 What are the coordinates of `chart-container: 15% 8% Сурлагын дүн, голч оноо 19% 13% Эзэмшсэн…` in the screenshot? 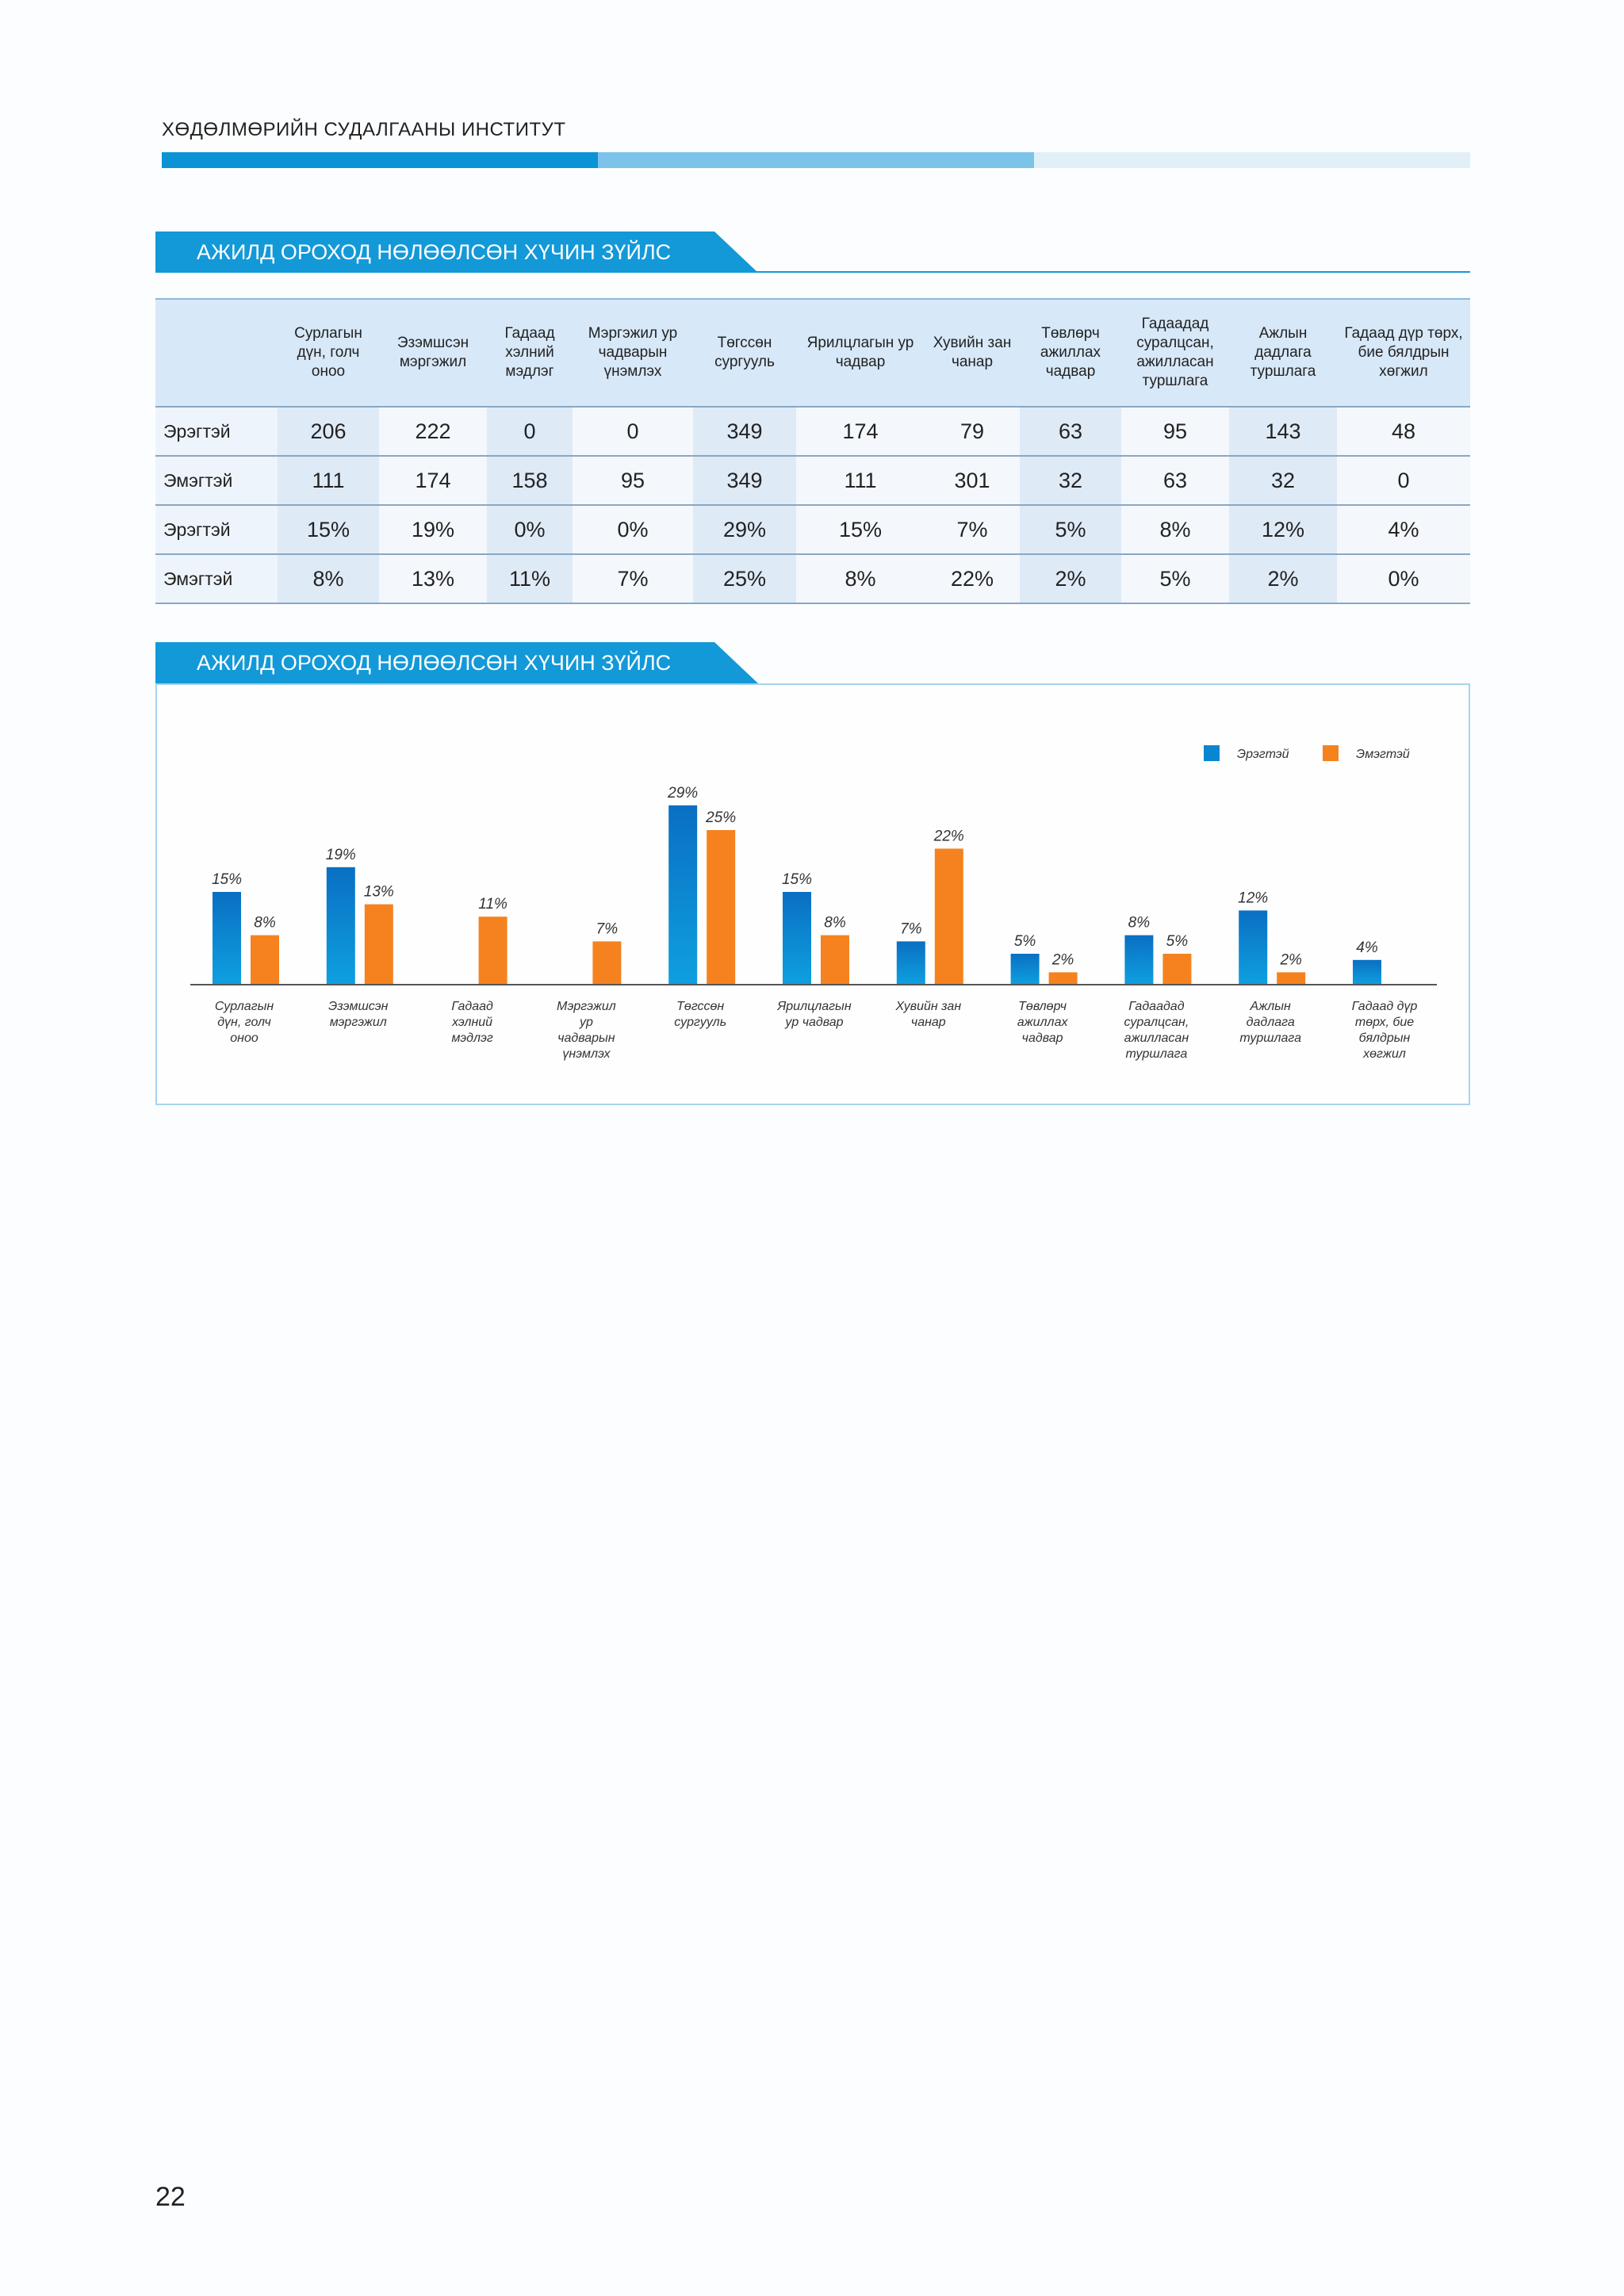 It's located at (812, 894).